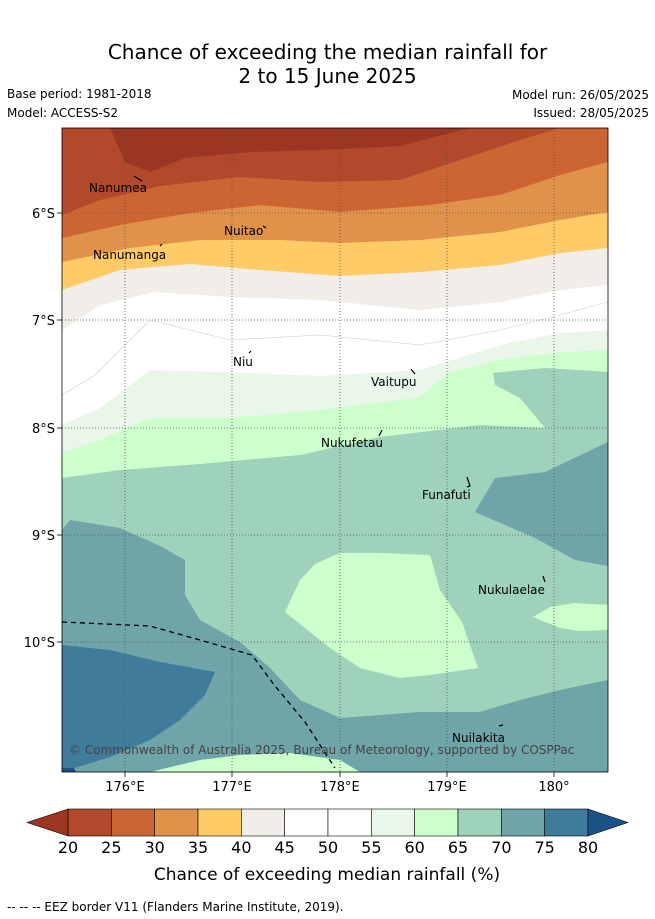 The image size is (655, 919). What do you see at coordinates (414, 847) in the screenshot?
I see `colorbar-tick-label: 60` at bounding box center [414, 847].